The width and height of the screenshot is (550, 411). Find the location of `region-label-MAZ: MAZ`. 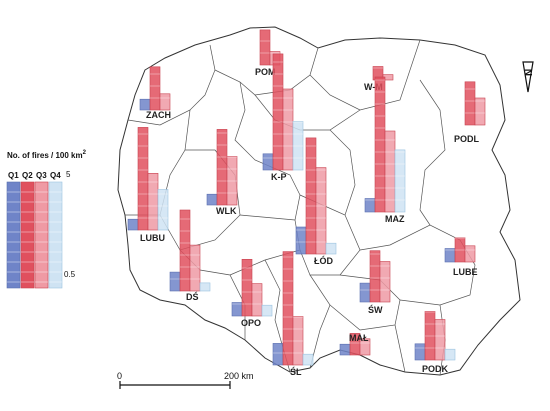

region-label-MAZ: MAZ is located at coordinates (395, 219).